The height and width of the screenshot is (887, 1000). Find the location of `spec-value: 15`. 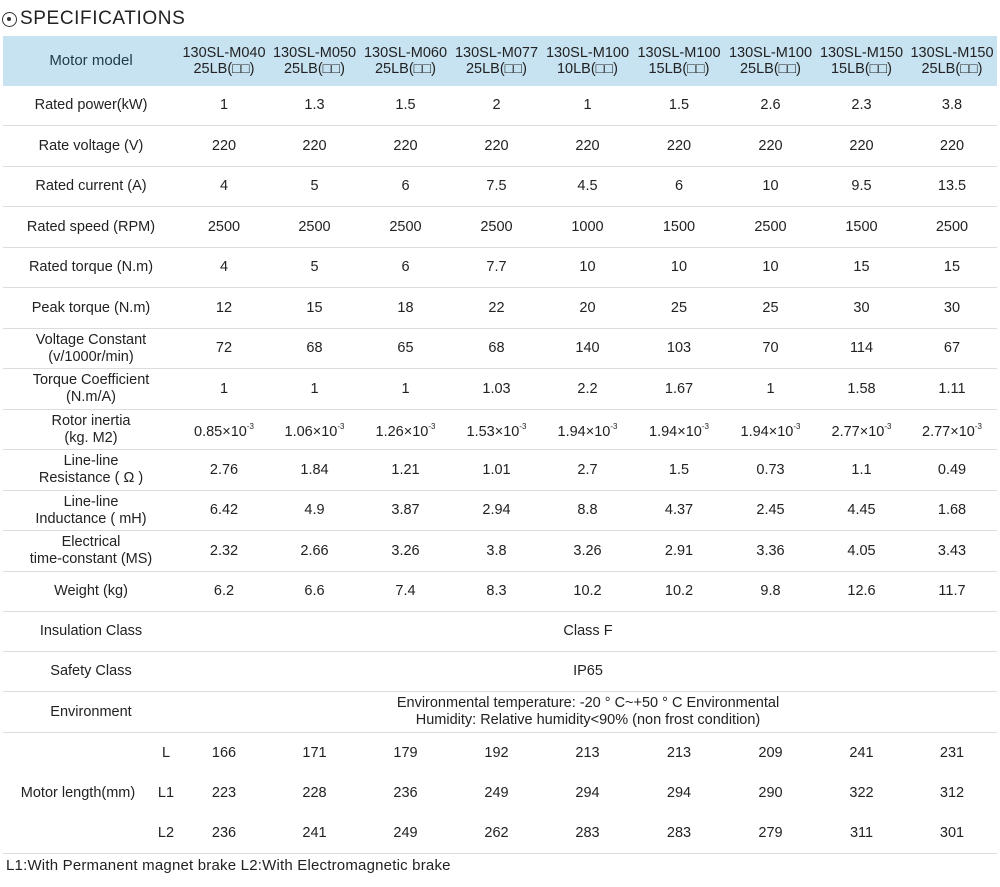

spec-value: 15 is located at coordinates (952, 267).